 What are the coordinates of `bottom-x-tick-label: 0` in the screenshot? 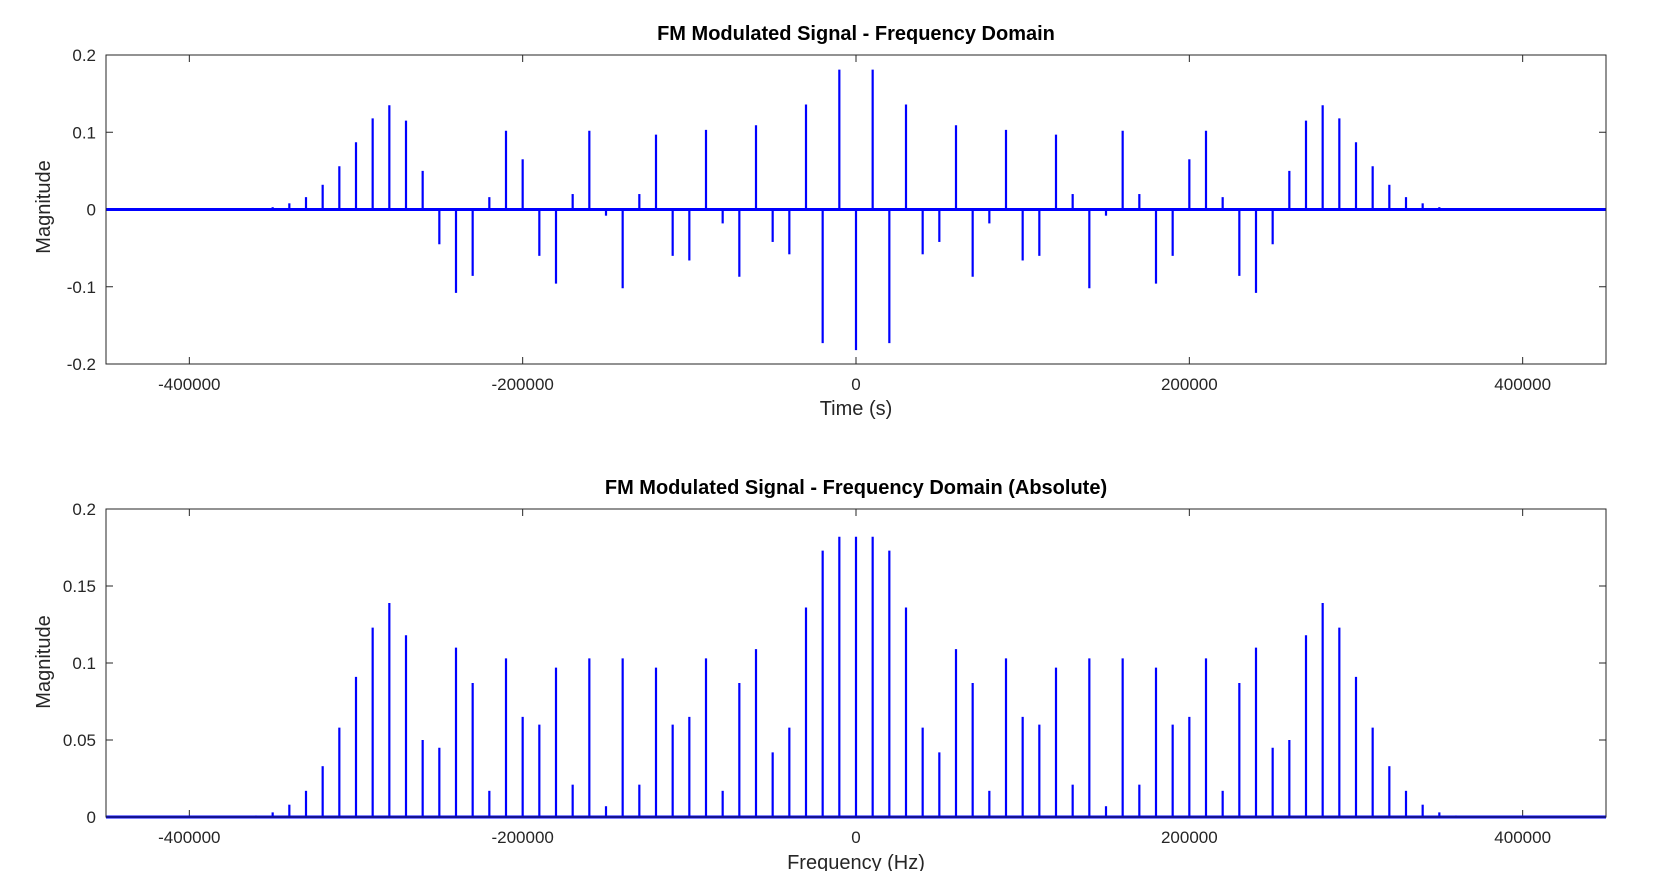 It's located at (855, 837).